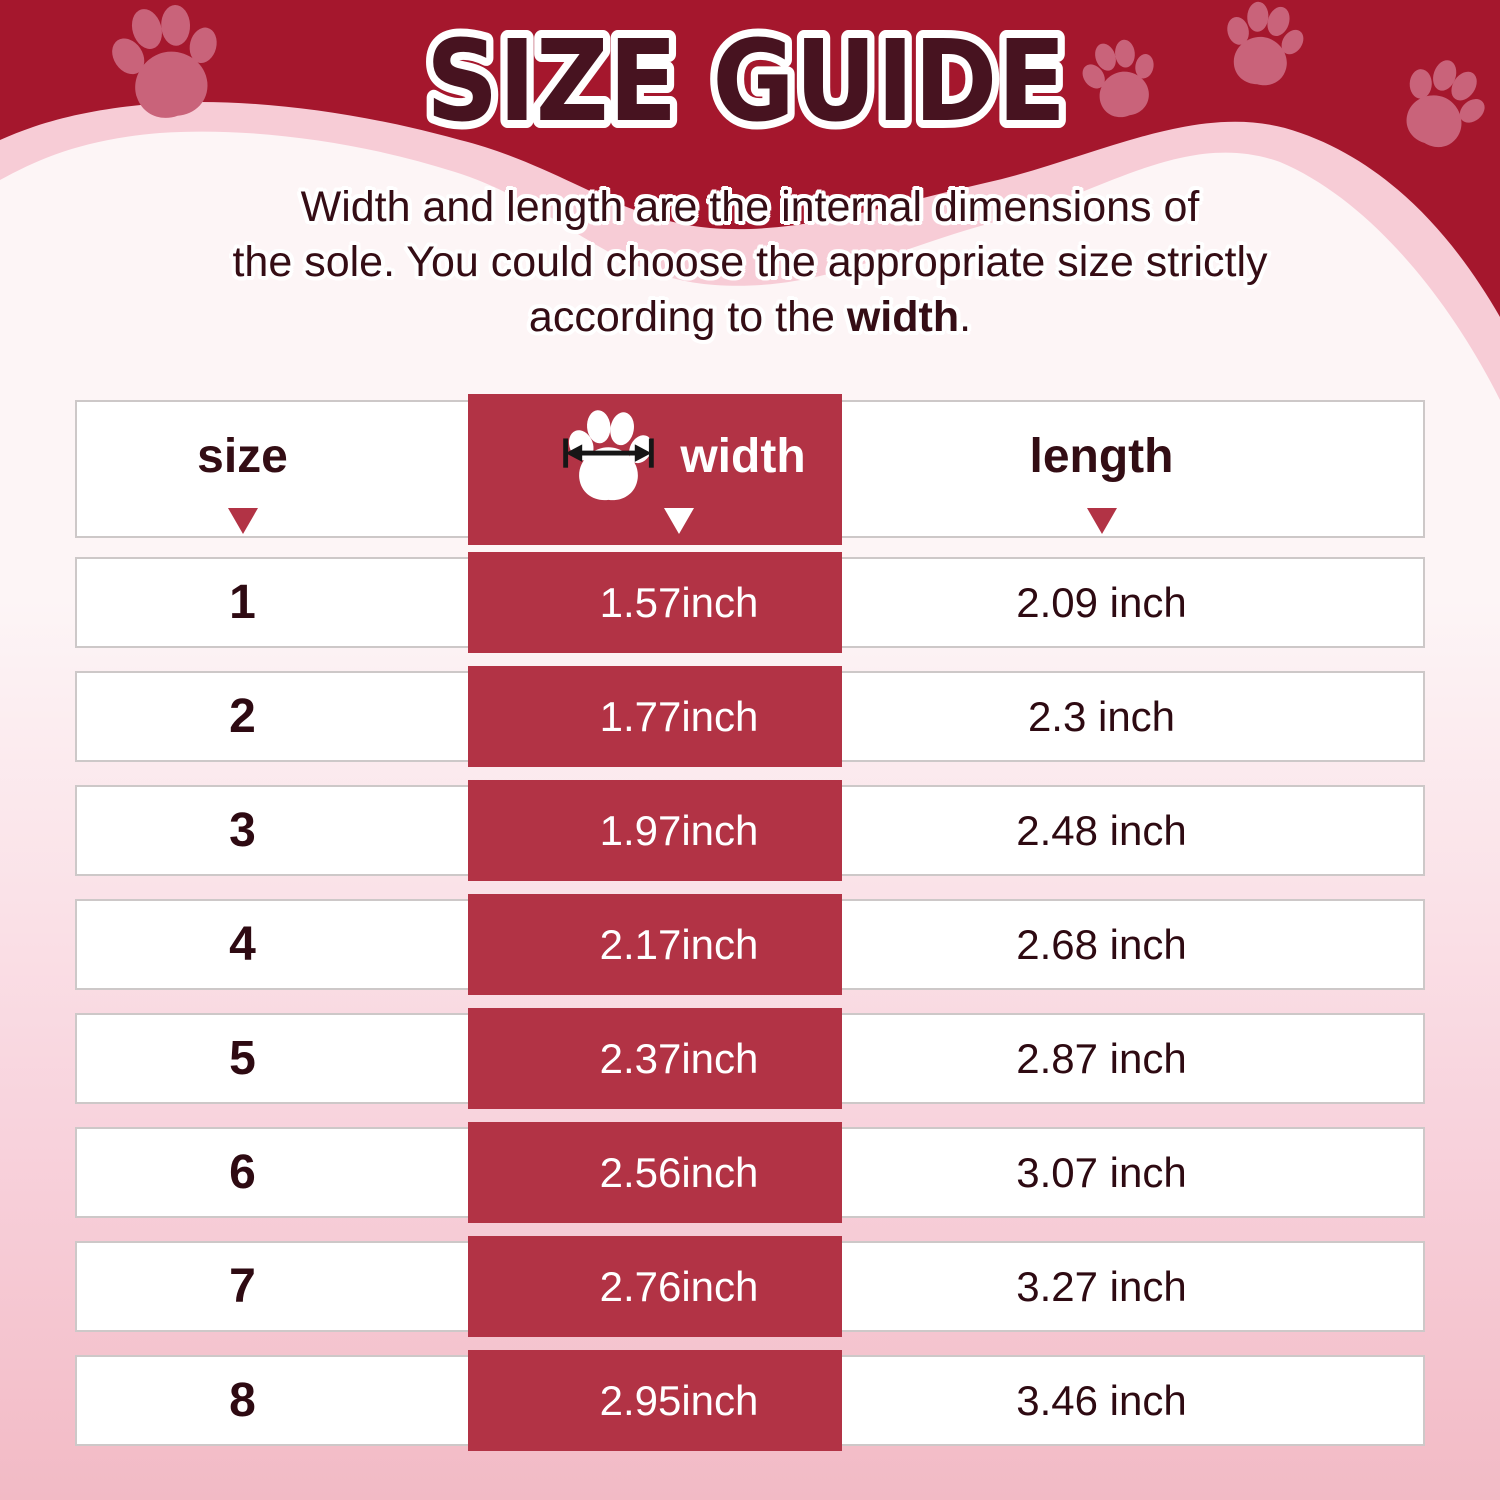 This screenshot has width=1500, height=1500. I want to click on length-value: 3.07 inch, so click(1101, 1172).